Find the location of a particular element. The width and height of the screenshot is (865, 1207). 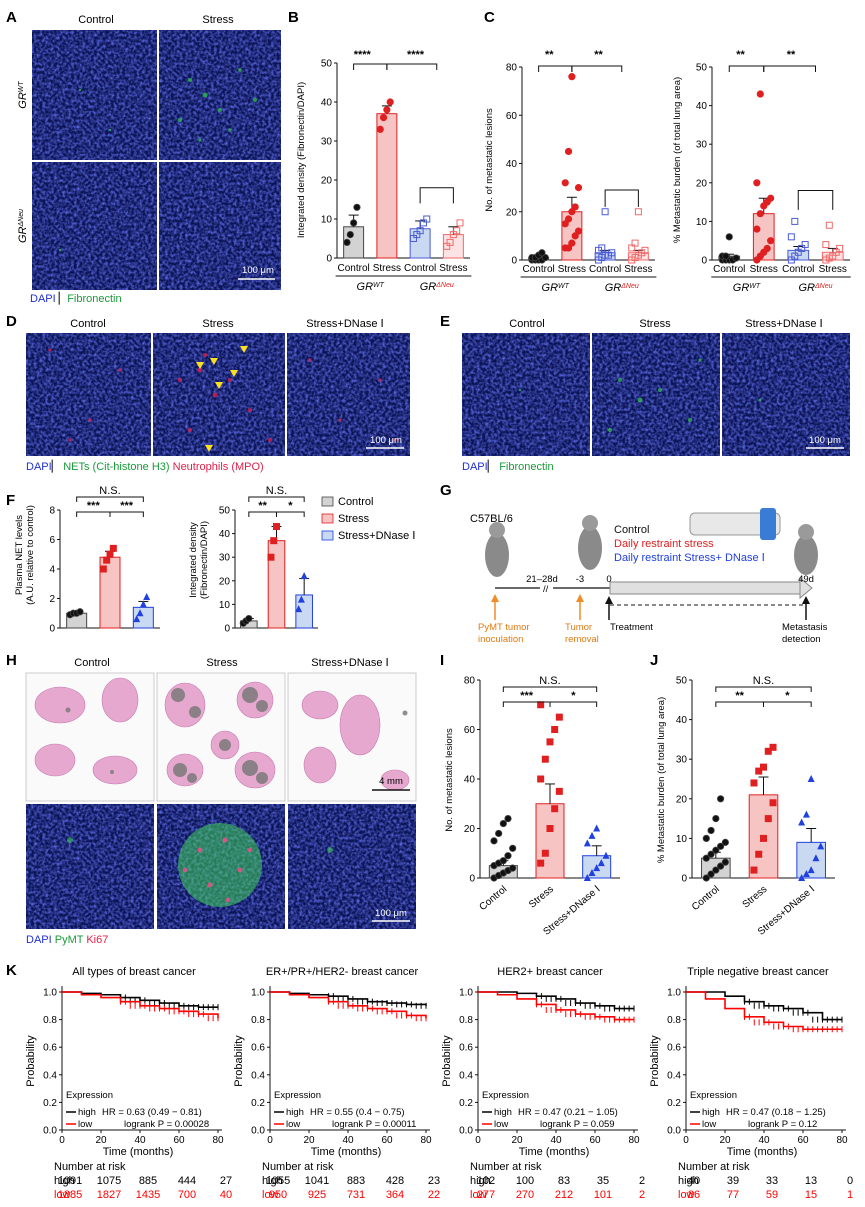

sig-label: *** is located at coordinates (94, 506).